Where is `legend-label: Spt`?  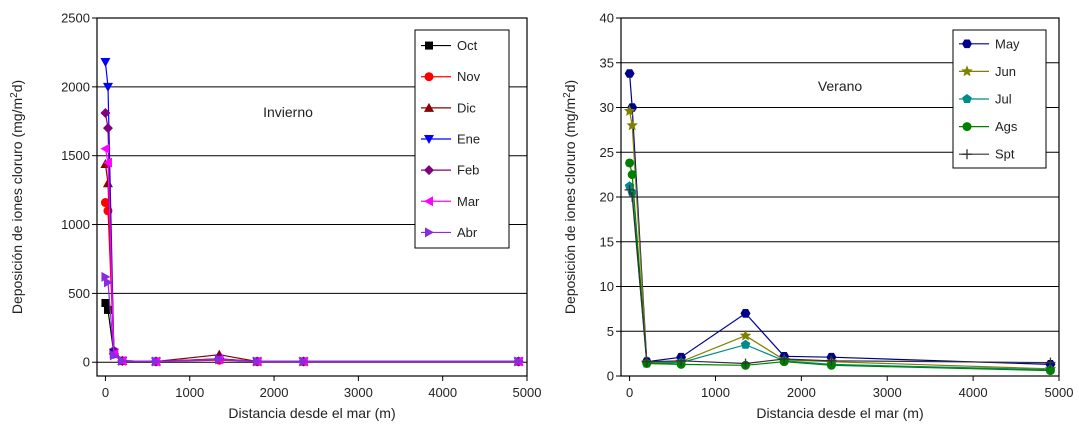 legend-label: Spt is located at coordinates (1005, 154).